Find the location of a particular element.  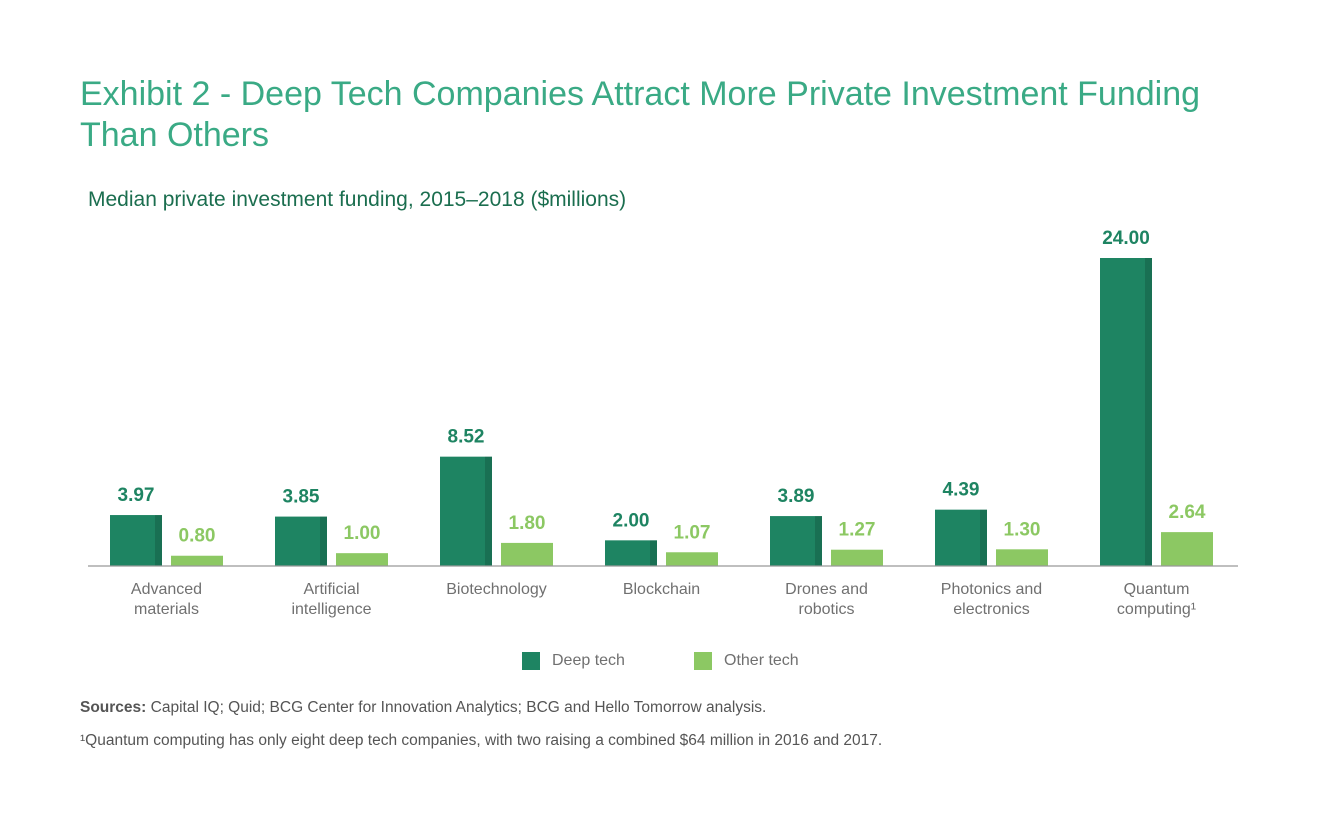

value-label: 4.39 is located at coordinates (961, 490).